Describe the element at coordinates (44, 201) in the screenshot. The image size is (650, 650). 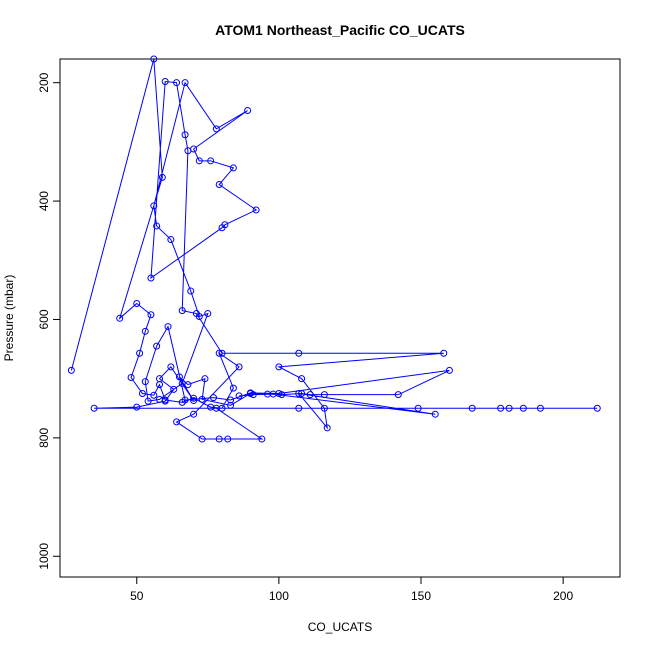
I see `y-tick-label: 400` at that location.